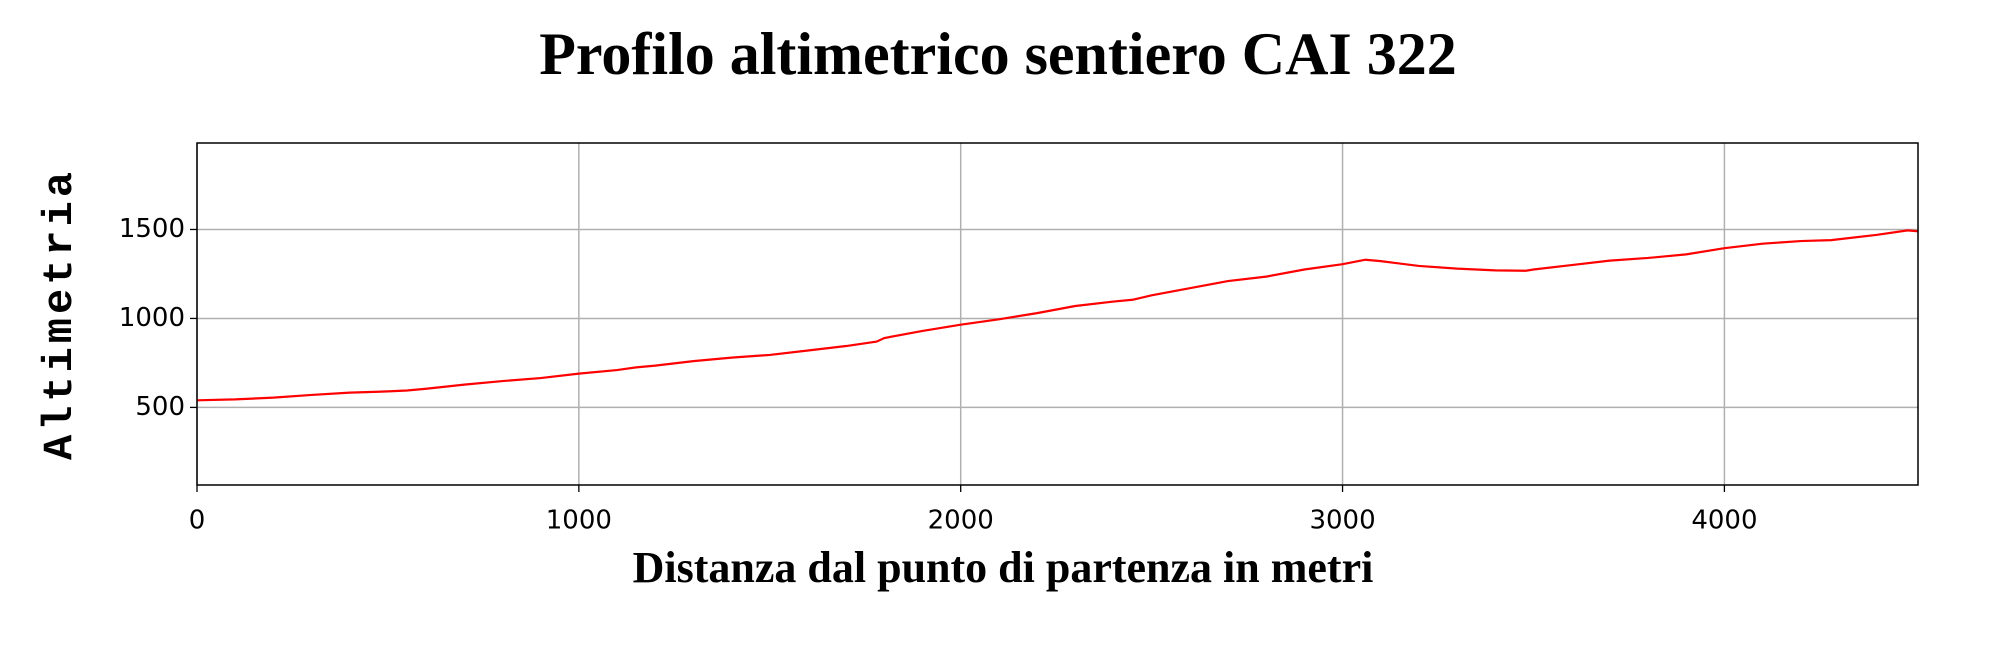  What do you see at coordinates (998, 54) in the screenshot?
I see `chart-title: Profilo altimetrico sentiero CAI 322` at bounding box center [998, 54].